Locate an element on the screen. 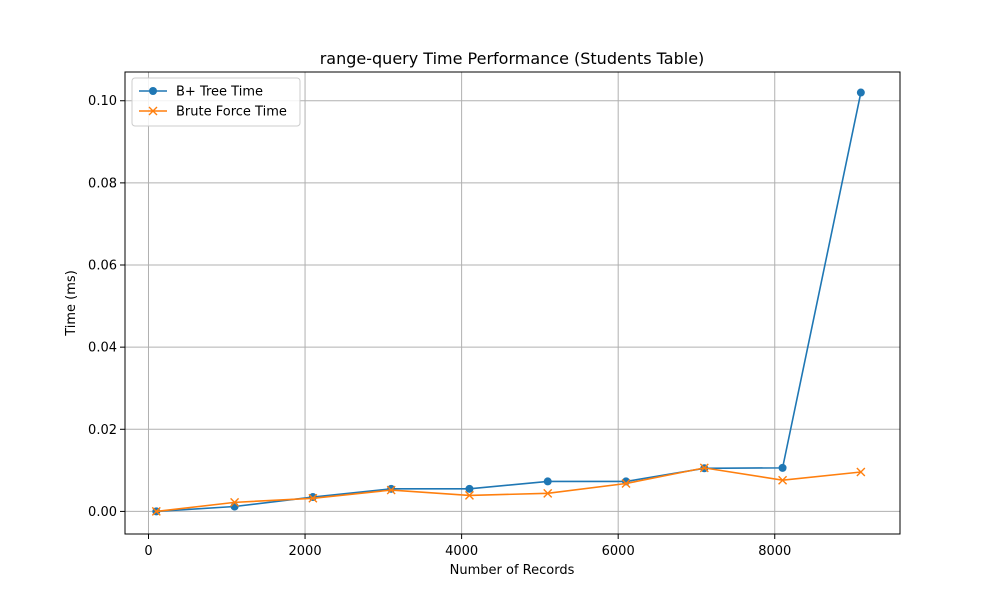  x-tick-label: 4000 is located at coordinates (461, 551).